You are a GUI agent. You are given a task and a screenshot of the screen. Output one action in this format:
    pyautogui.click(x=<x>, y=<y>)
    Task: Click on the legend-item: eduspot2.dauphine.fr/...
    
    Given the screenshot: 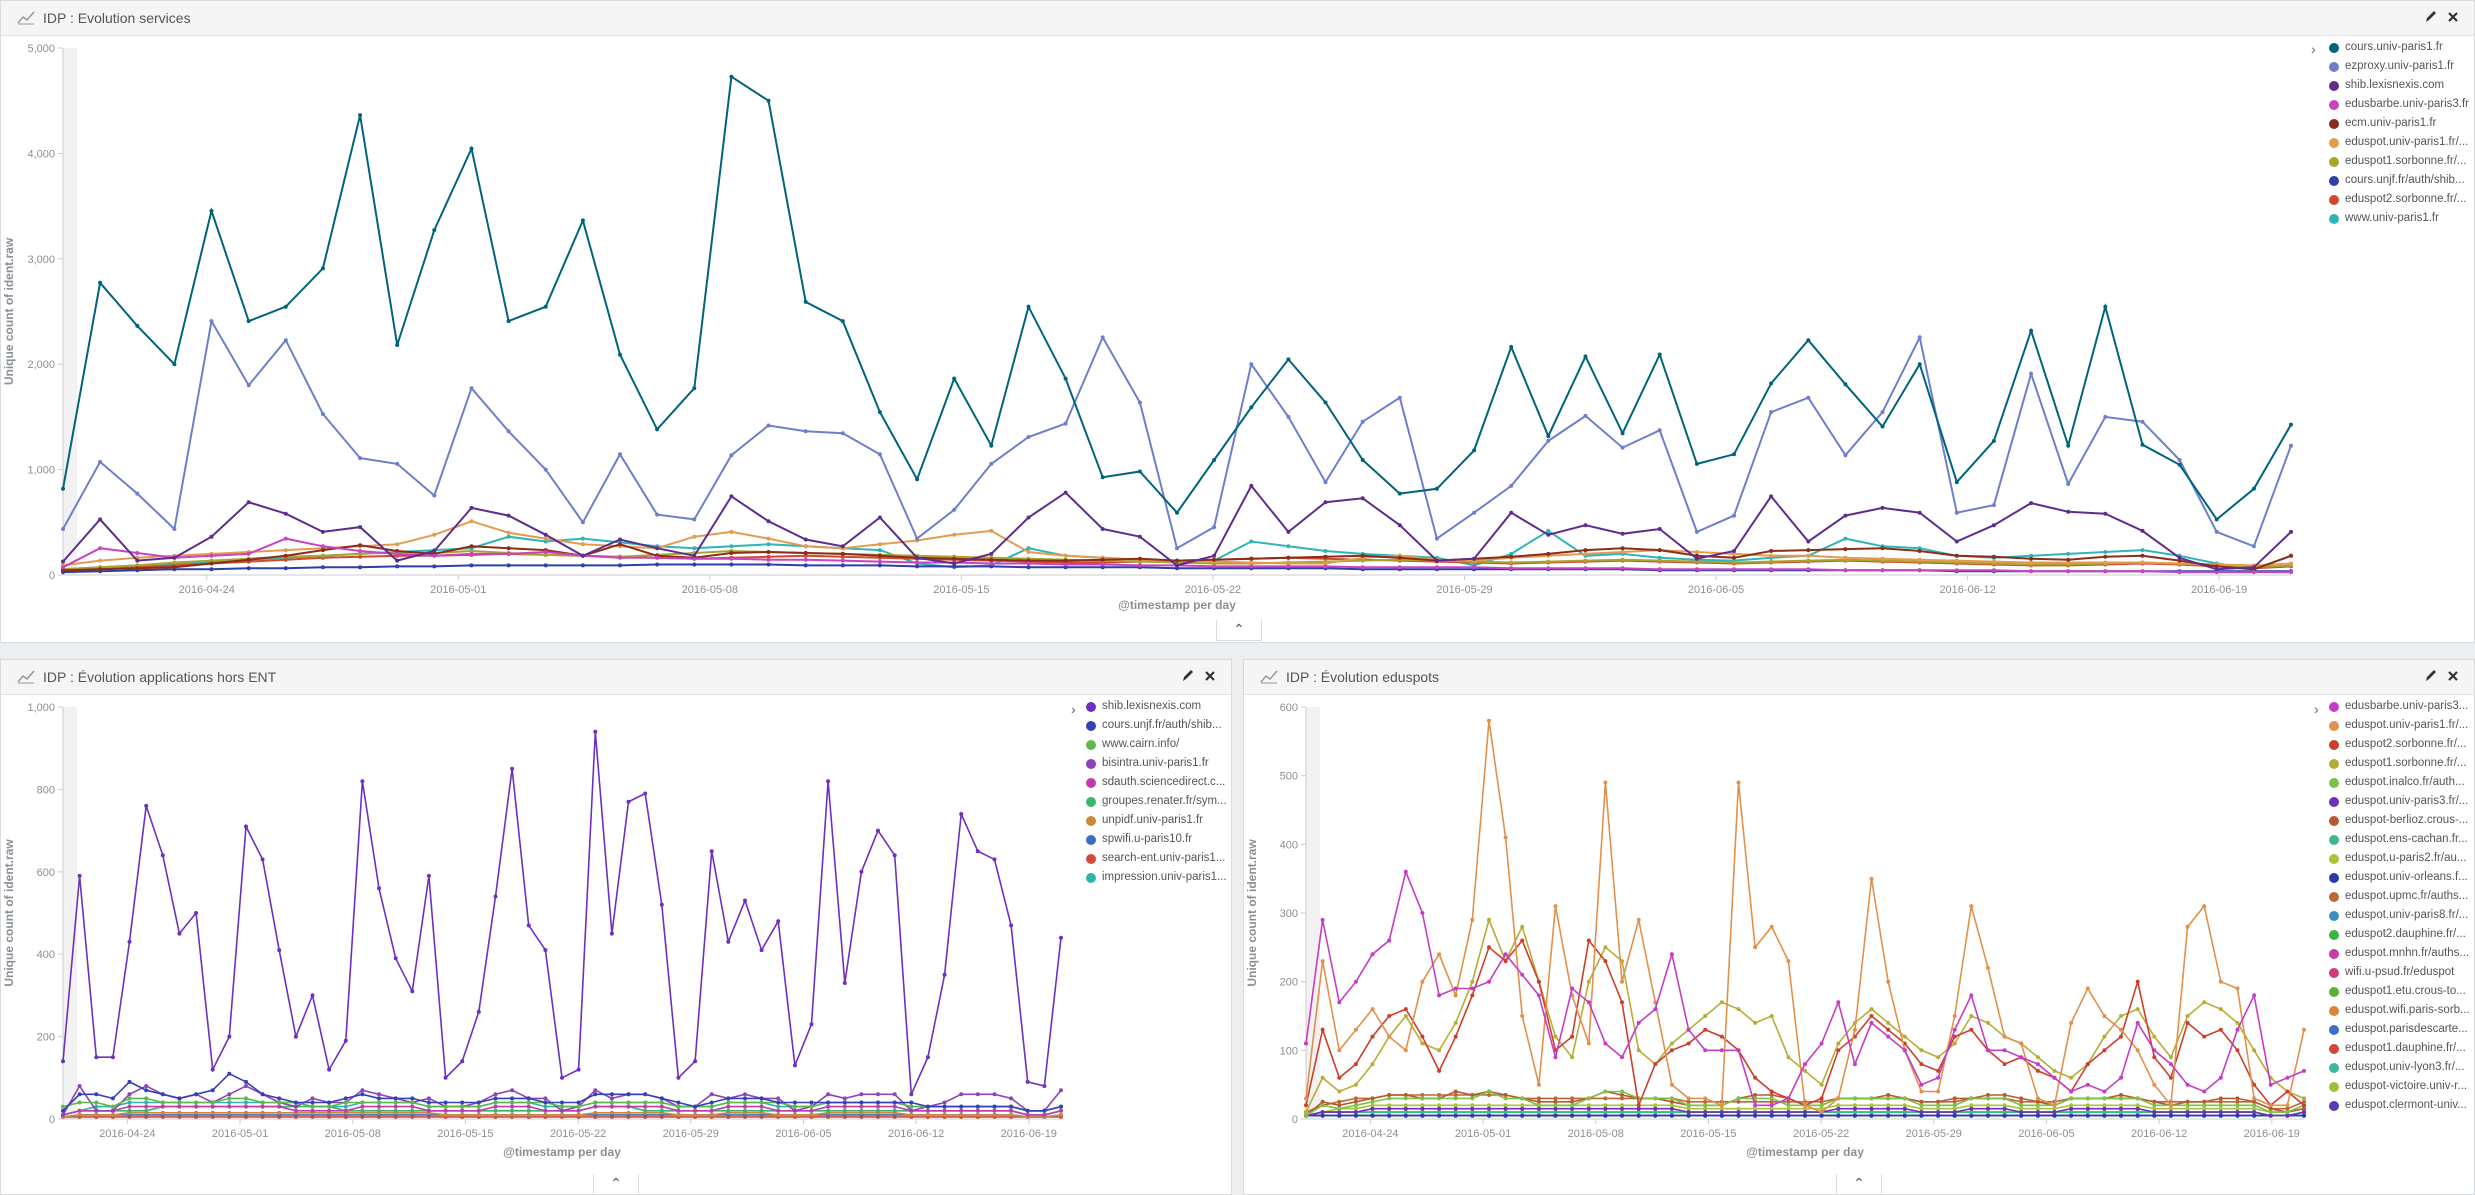 What is the action you would take?
    pyautogui.click(x=2400, y=934)
    